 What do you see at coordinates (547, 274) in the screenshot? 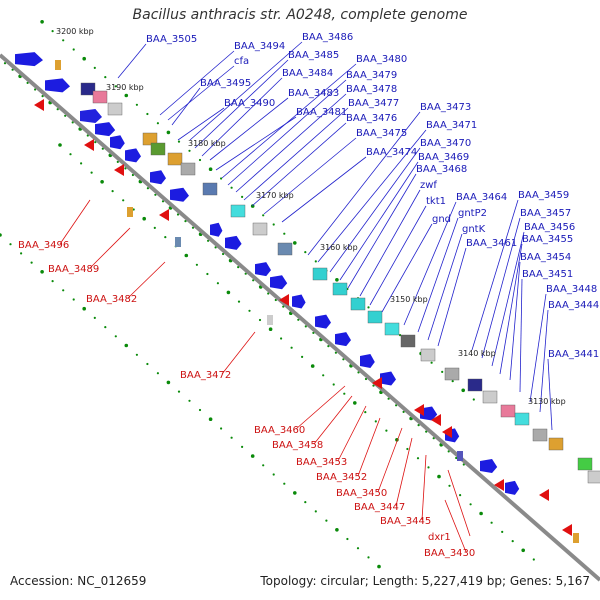
I see `gene-label-forward: BAA_3451` at bounding box center [547, 274].